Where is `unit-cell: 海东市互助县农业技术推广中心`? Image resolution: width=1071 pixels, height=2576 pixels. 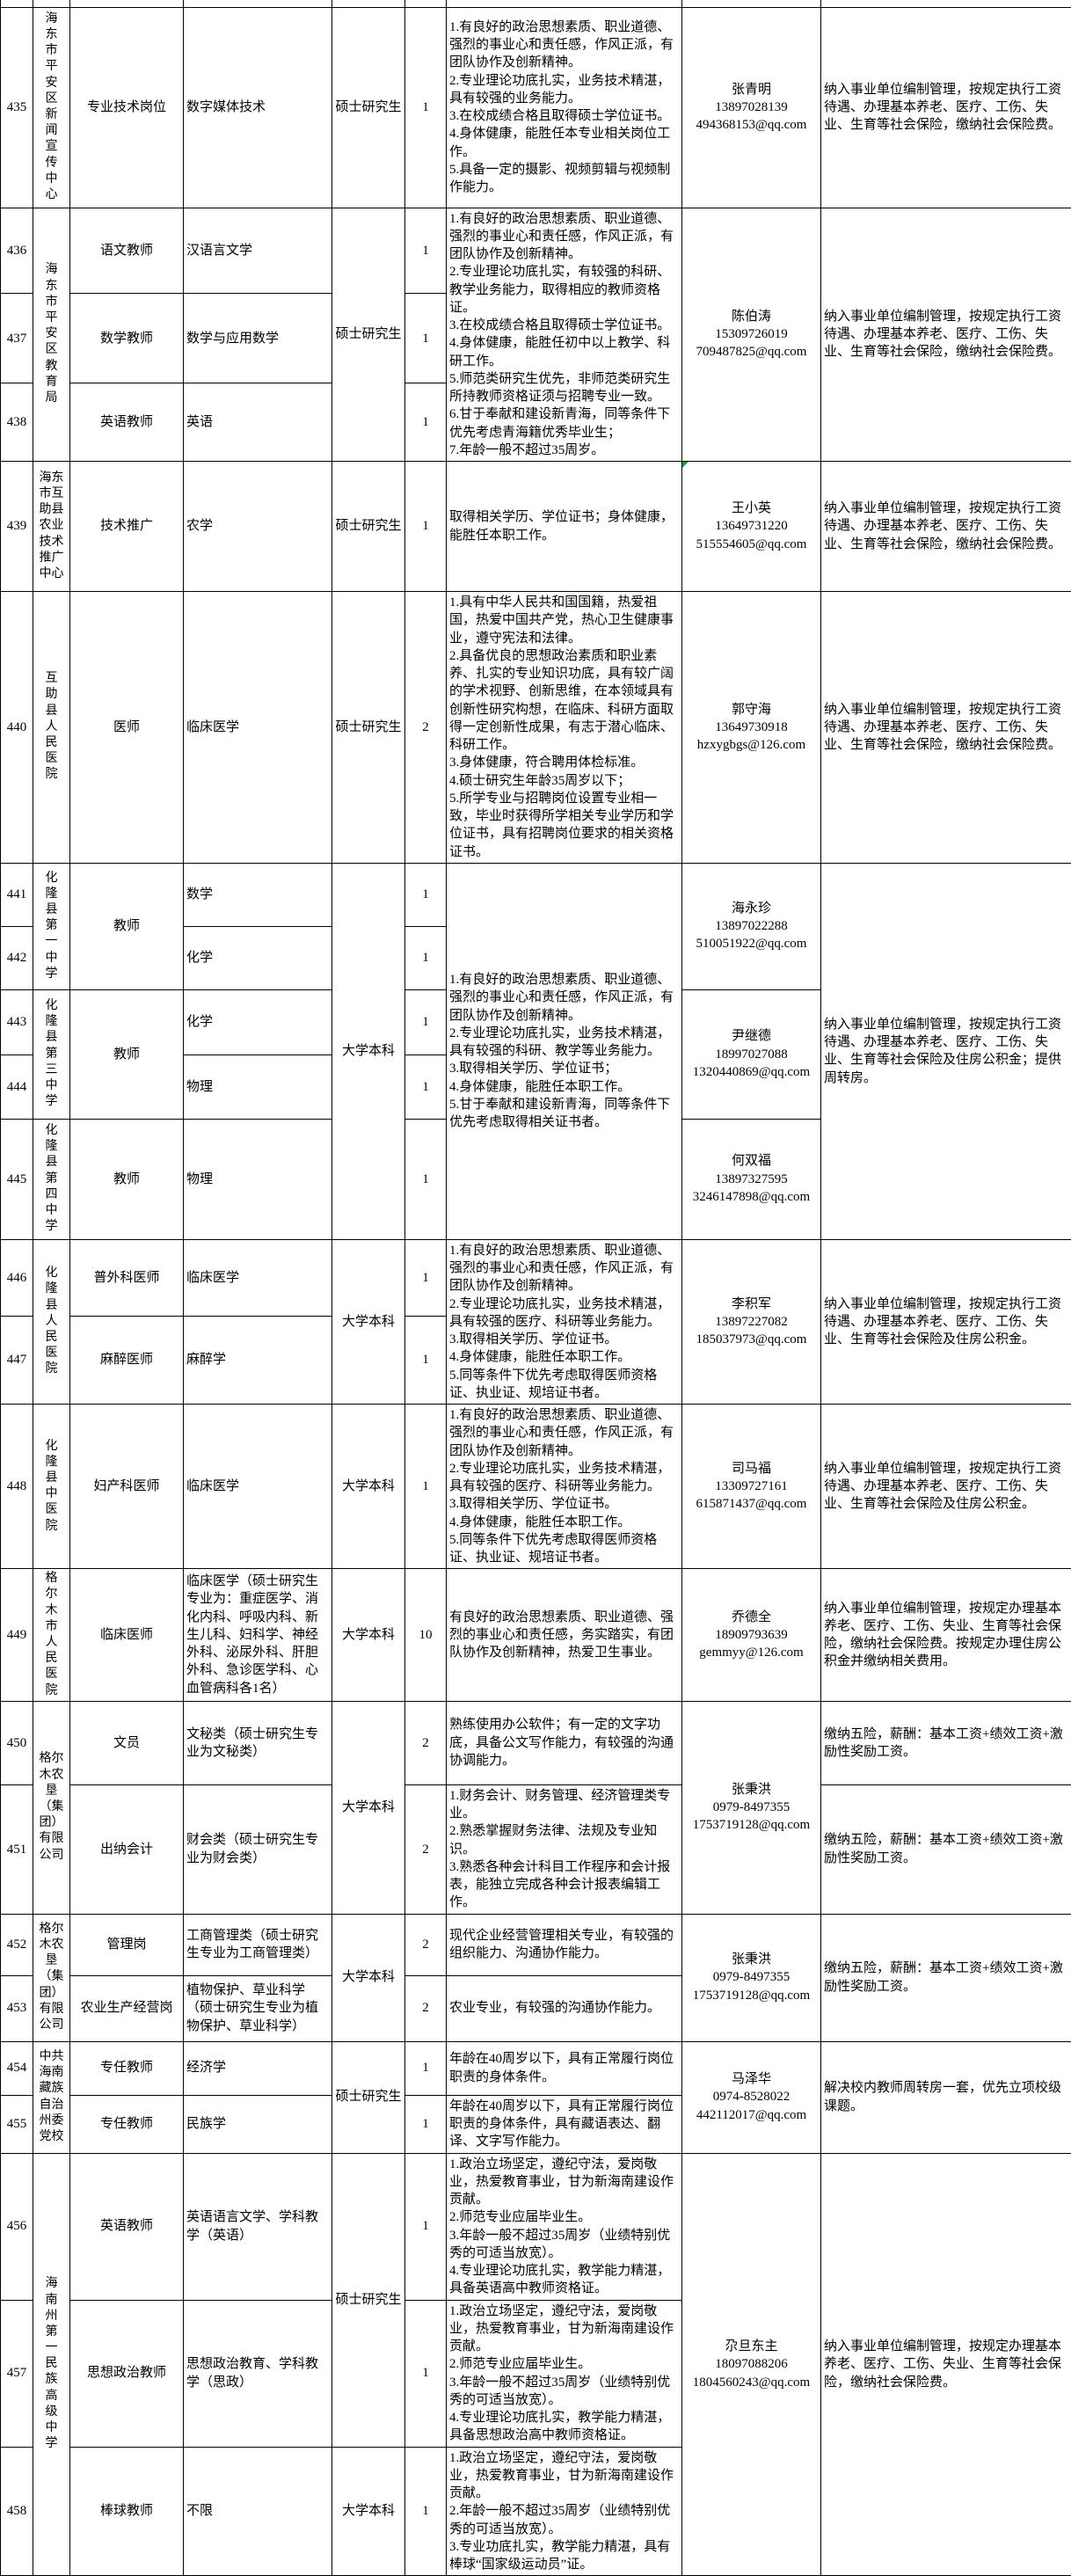 unit-cell: 海东市互助县农业技术推广中心 is located at coordinates (51, 527).